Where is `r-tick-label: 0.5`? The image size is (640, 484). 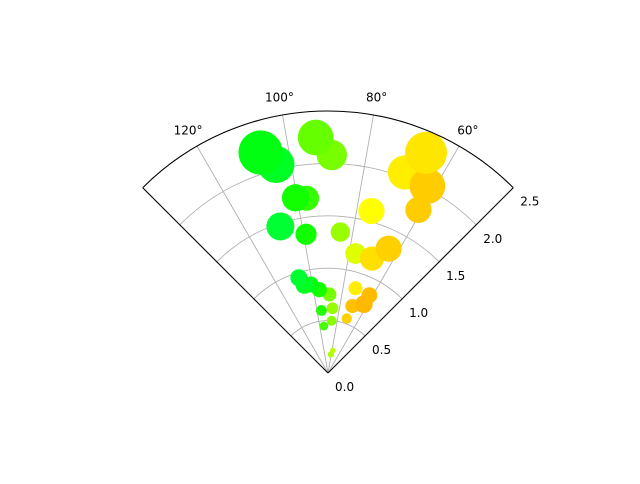 r-tick-label: 0.5 is located at coordinates (381, 350).